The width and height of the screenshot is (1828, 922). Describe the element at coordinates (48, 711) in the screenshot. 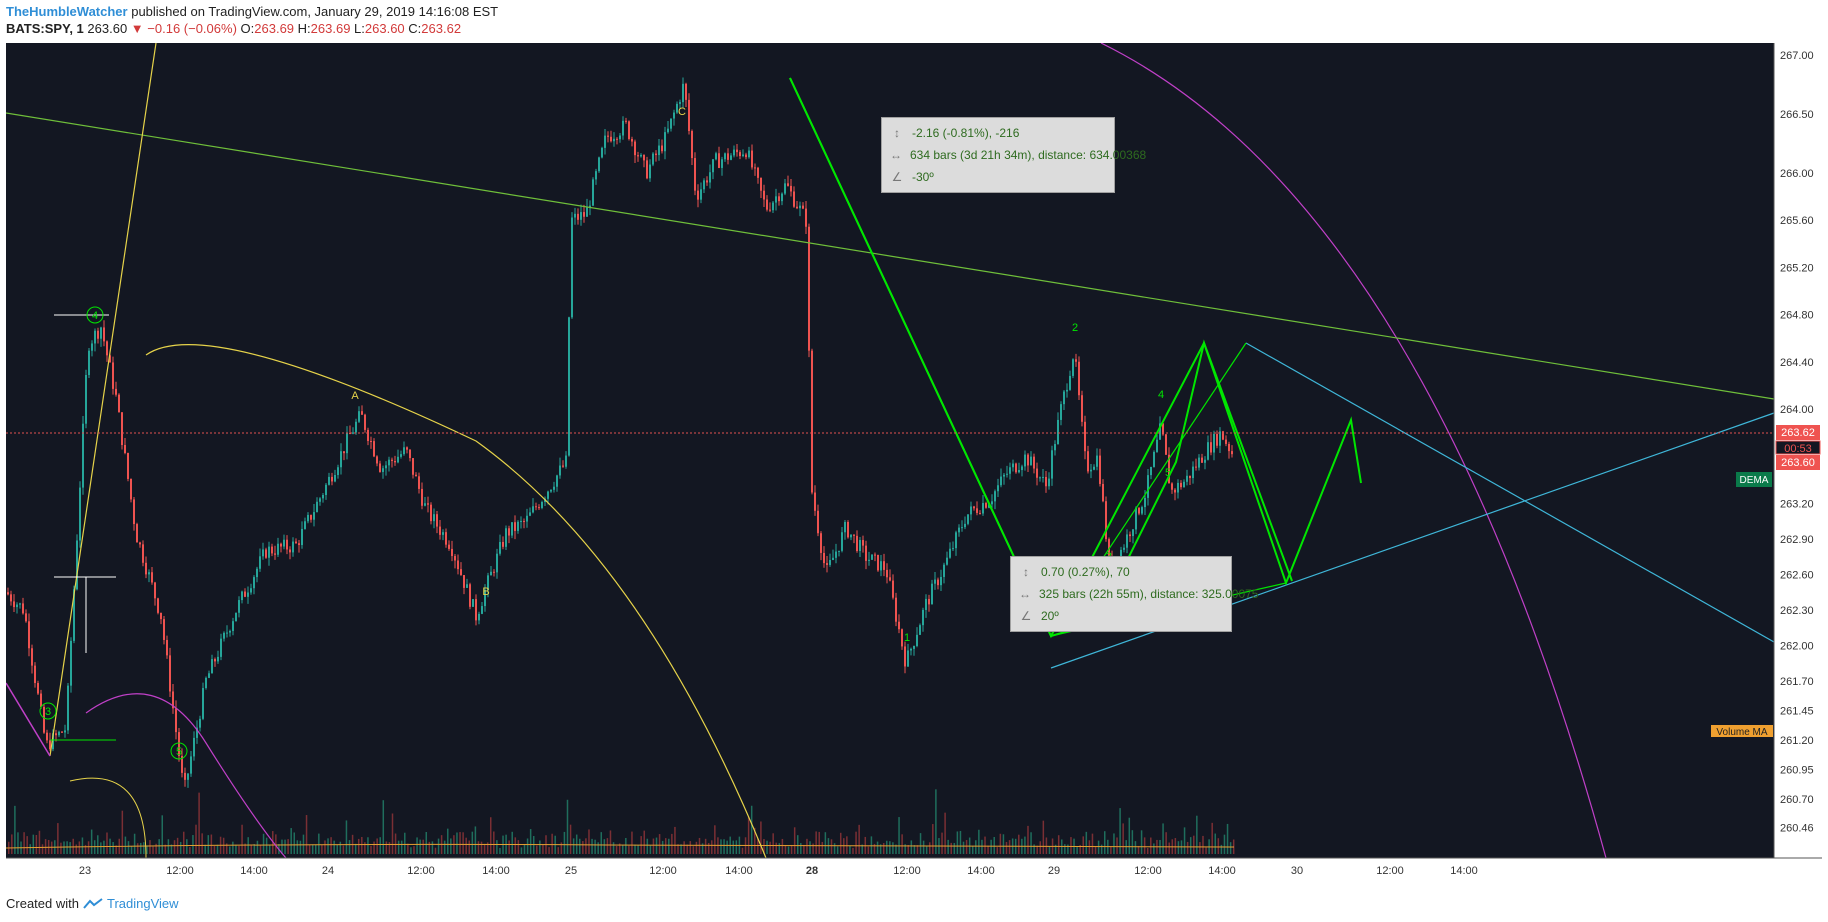

I see `wave-label-circle` at that location.